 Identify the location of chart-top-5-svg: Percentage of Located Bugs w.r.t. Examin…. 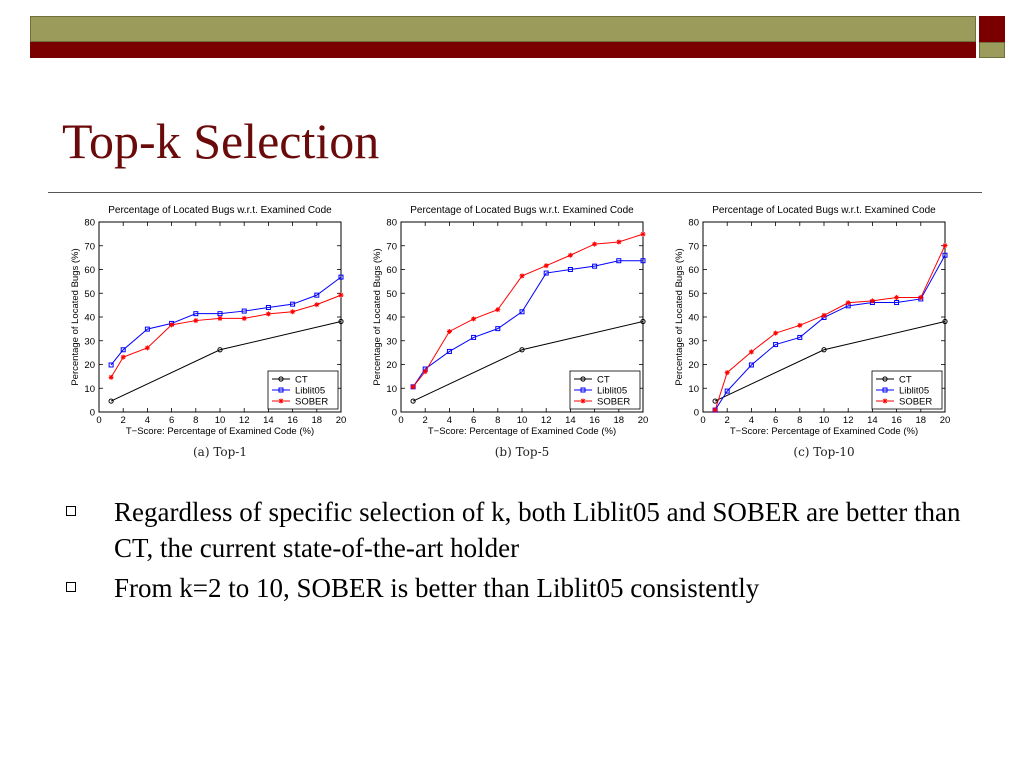
(510, 332).